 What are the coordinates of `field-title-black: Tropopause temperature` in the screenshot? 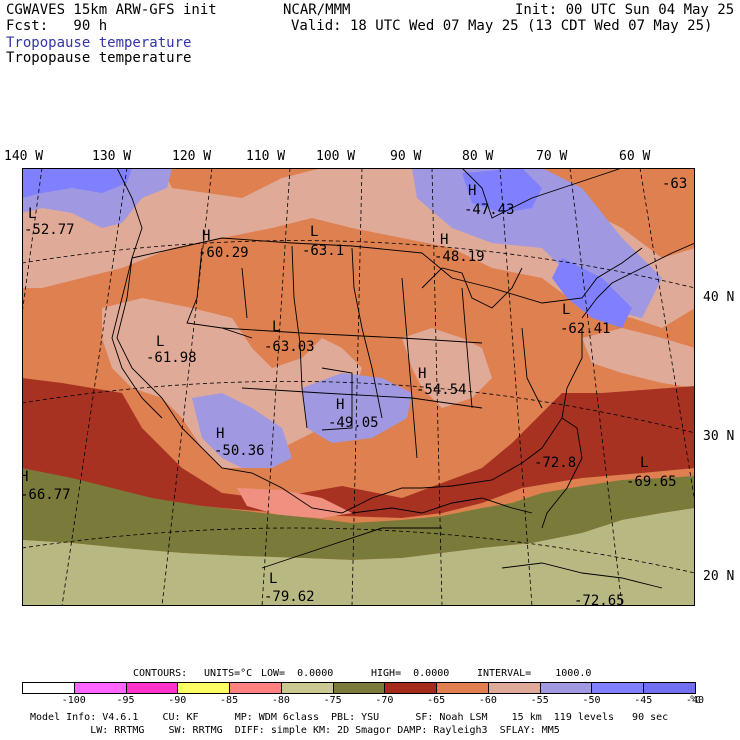 It's located at (99, 58).